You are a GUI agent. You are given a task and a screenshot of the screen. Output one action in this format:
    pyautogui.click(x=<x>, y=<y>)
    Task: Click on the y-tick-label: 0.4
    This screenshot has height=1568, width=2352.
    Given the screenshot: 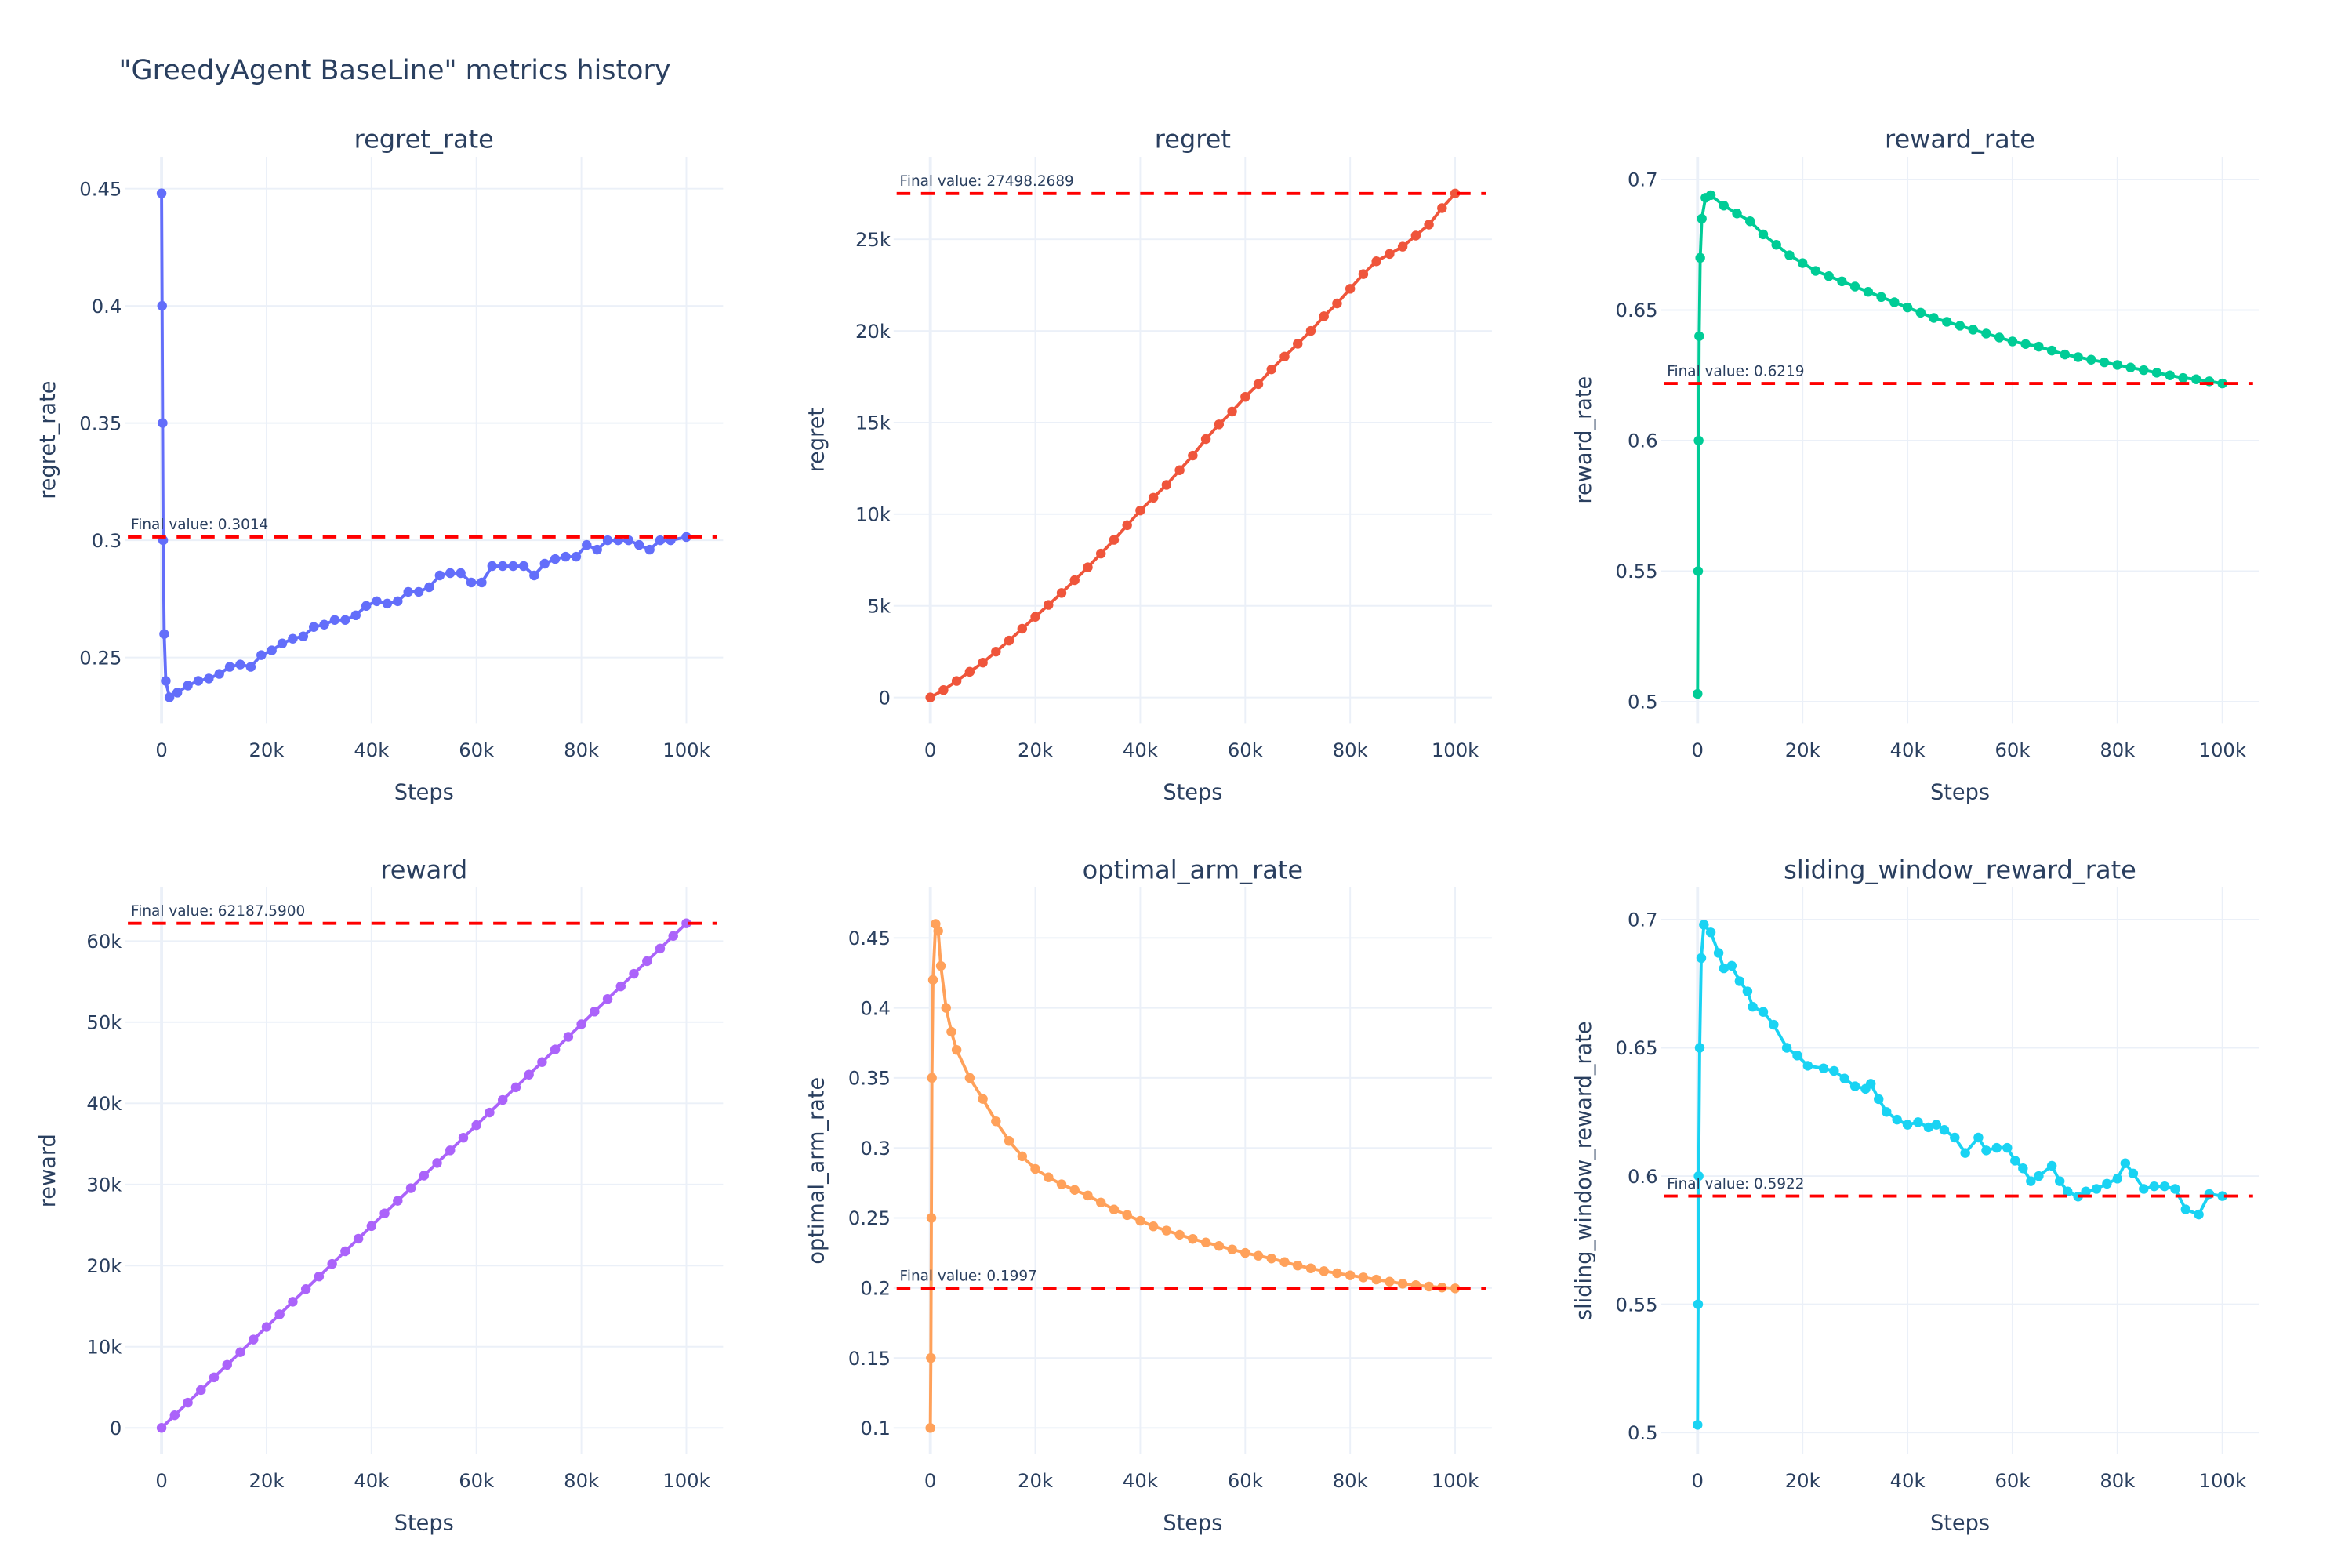 What is the action you would take?
    pyautogui.click(x=875, y=1007)
    